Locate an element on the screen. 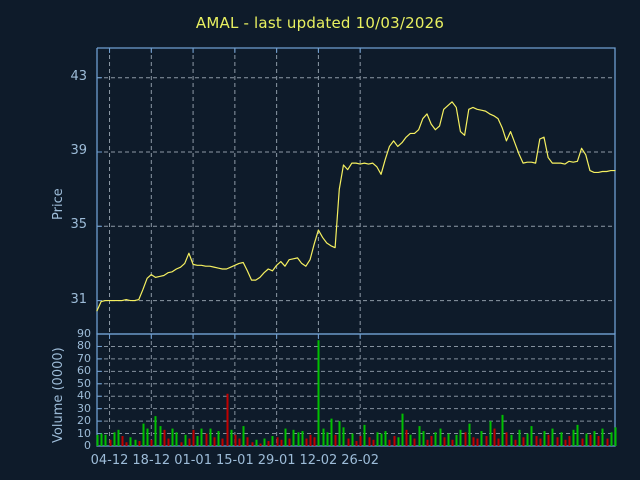 This screenshot has width=640, height=480. date-tick-label: 12-02 is located at coordinates (318, 460).